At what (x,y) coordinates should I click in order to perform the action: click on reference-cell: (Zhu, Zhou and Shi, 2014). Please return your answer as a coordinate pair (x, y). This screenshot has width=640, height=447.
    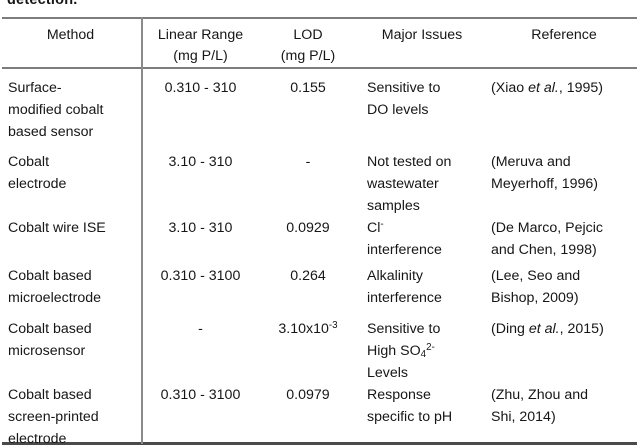
    Looking at the image, I should click on (540, 406).